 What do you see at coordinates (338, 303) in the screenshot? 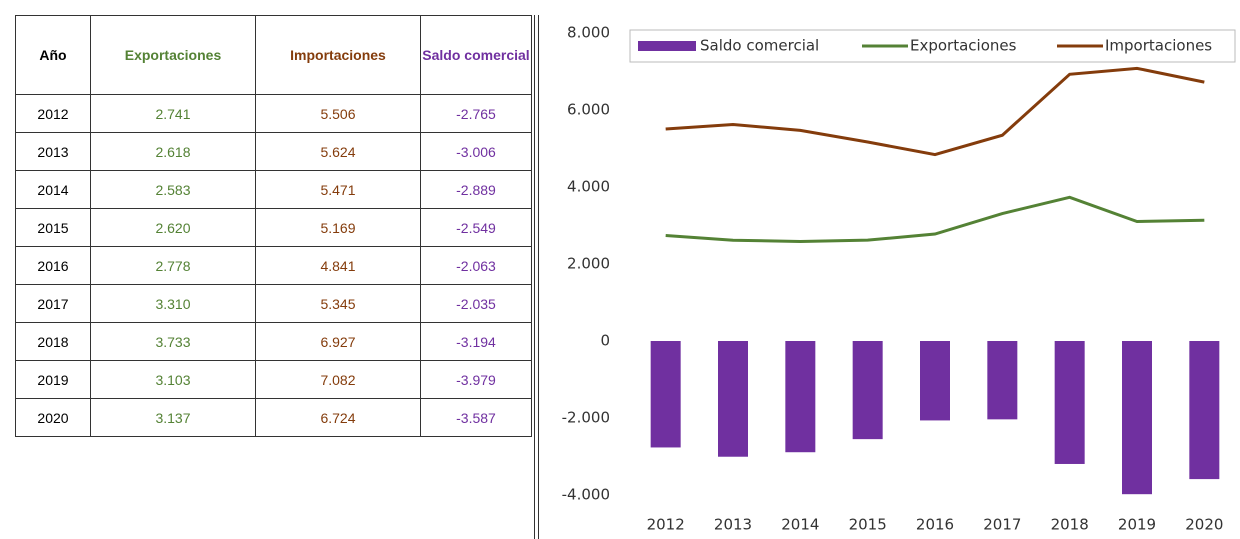
I see `cell: 5.345` at bounding box center [338, 303].